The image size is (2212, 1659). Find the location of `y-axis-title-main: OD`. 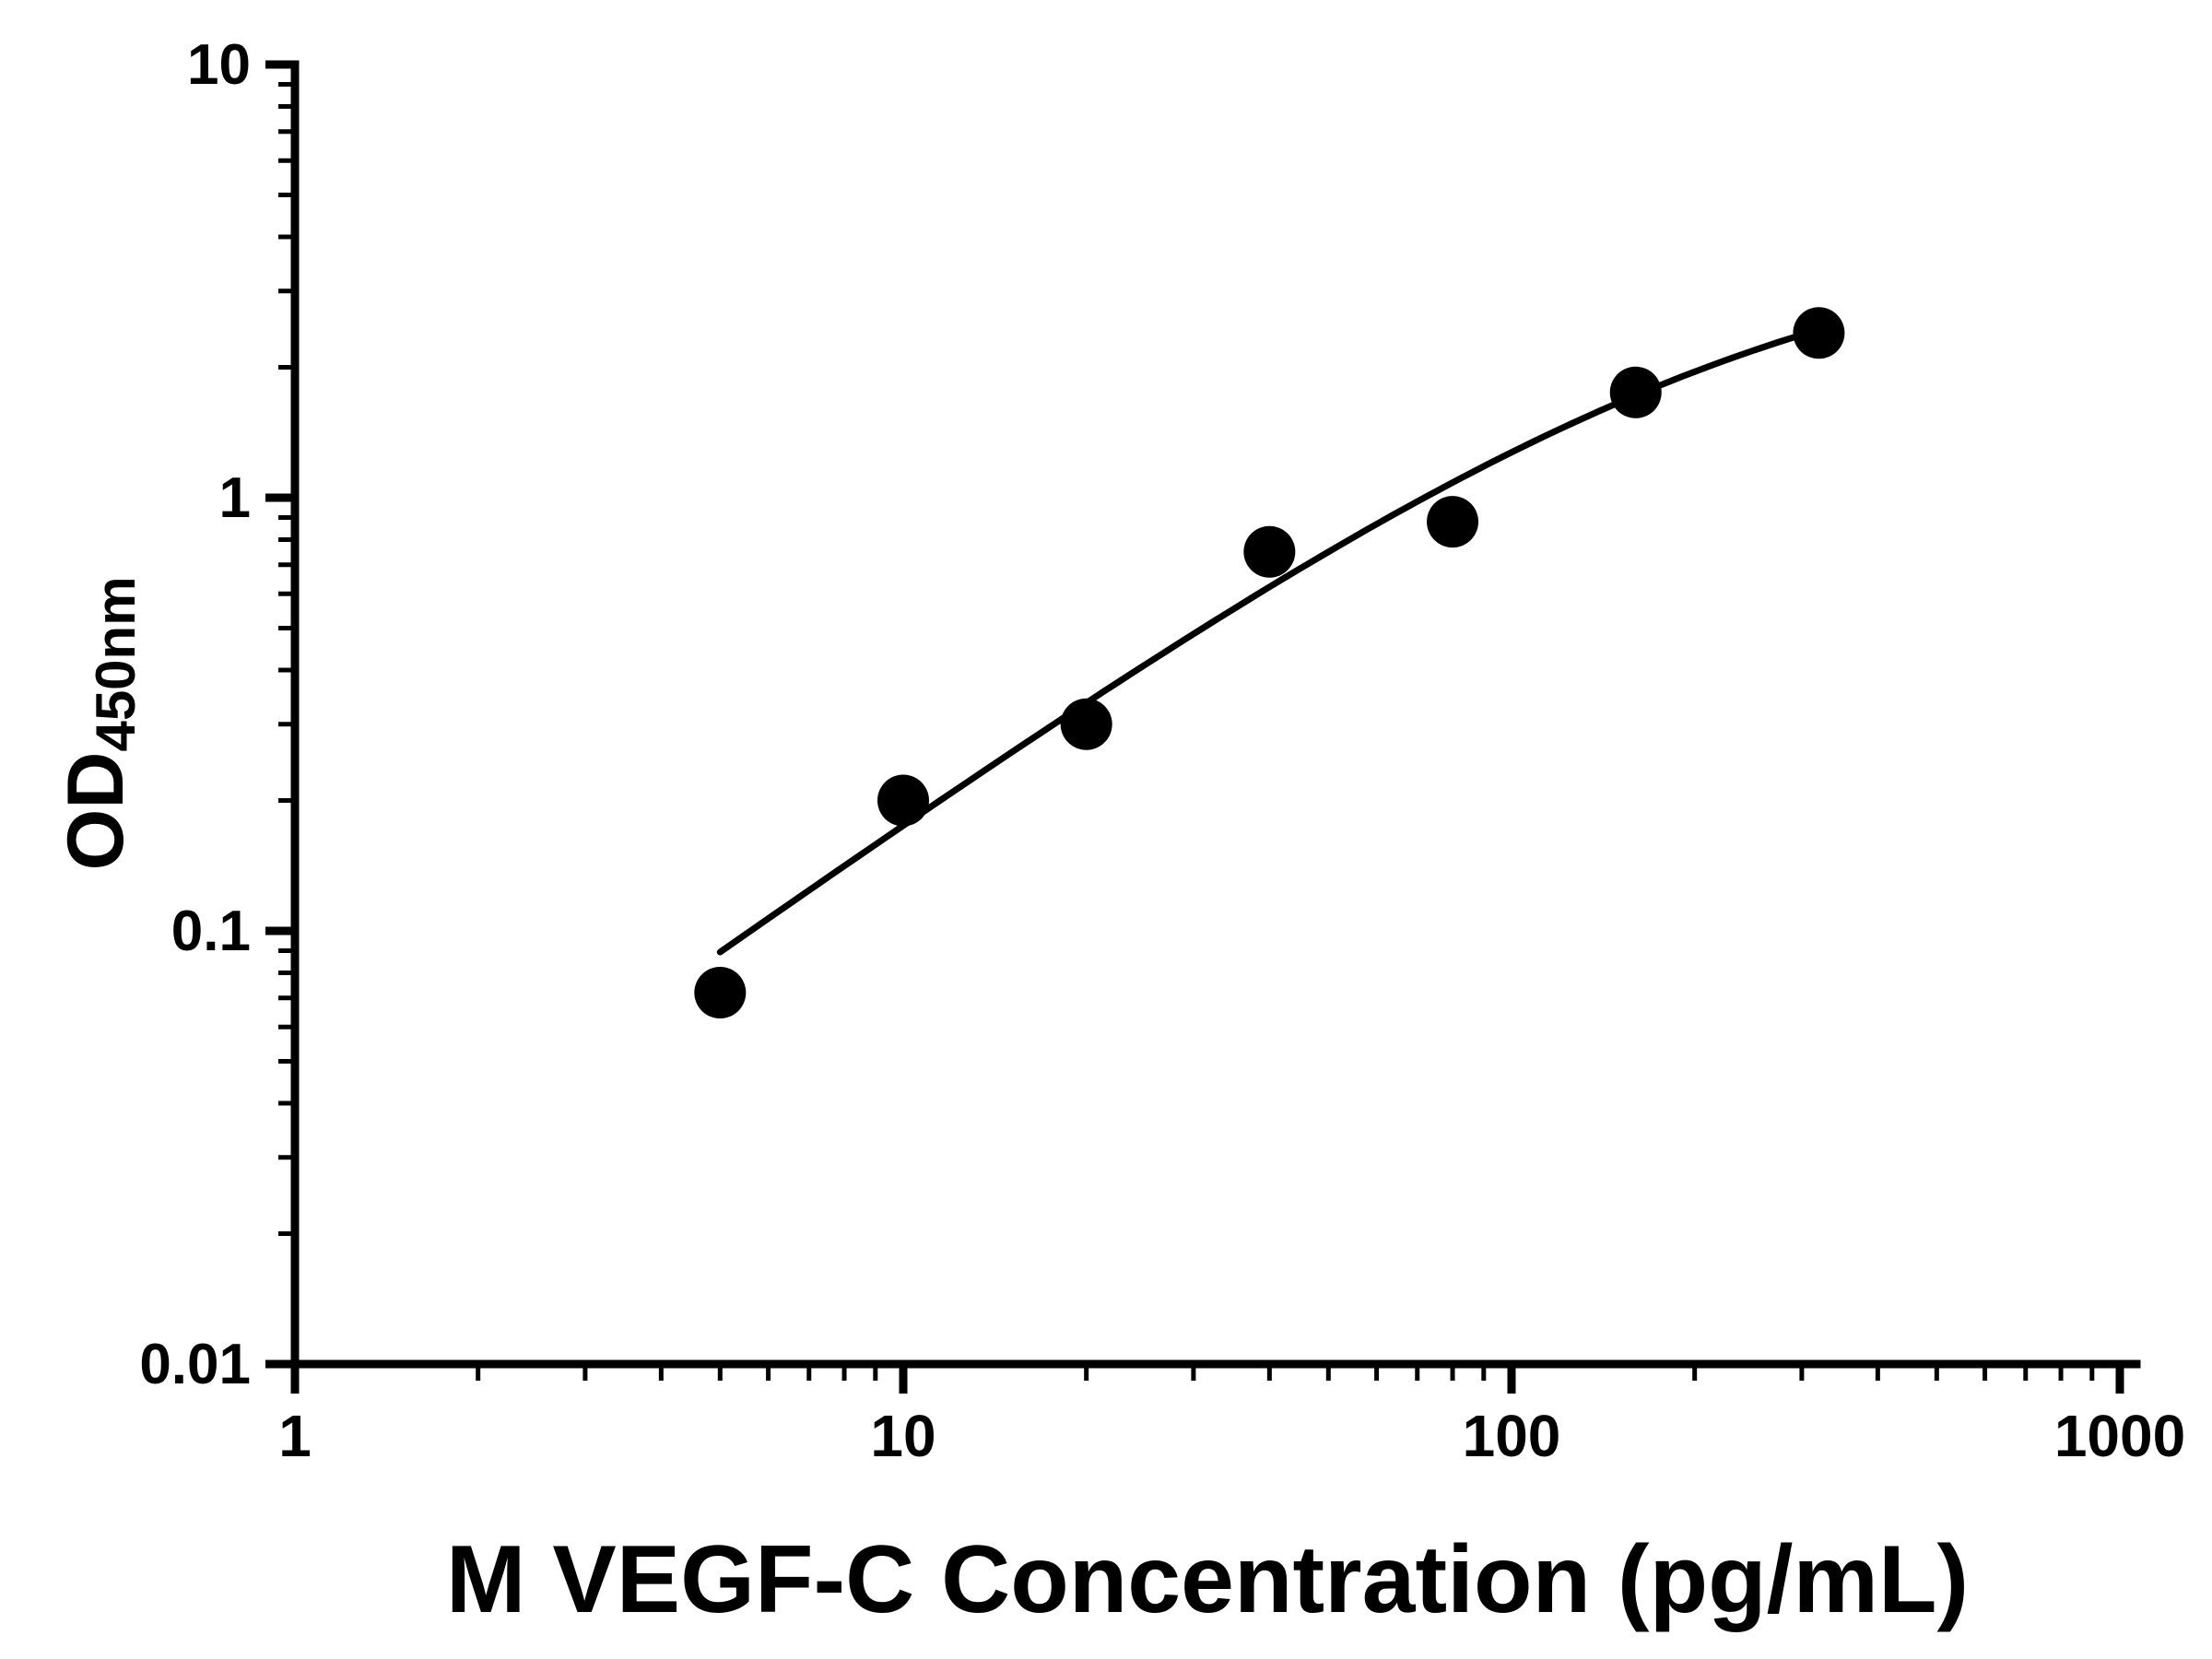

y-axis-title-main: OD is located at coordinates (96, 811).